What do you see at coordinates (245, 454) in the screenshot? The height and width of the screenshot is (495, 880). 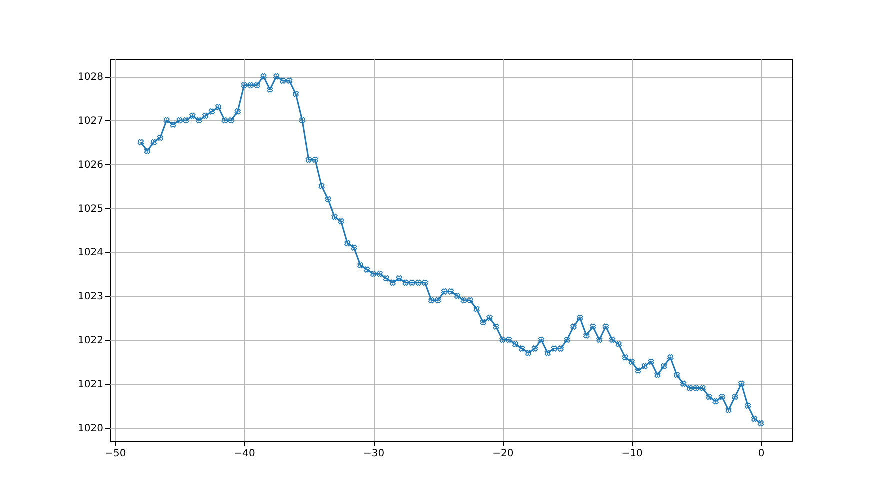 I see `x-tick-label: −40` at bounding box center [245, 454].